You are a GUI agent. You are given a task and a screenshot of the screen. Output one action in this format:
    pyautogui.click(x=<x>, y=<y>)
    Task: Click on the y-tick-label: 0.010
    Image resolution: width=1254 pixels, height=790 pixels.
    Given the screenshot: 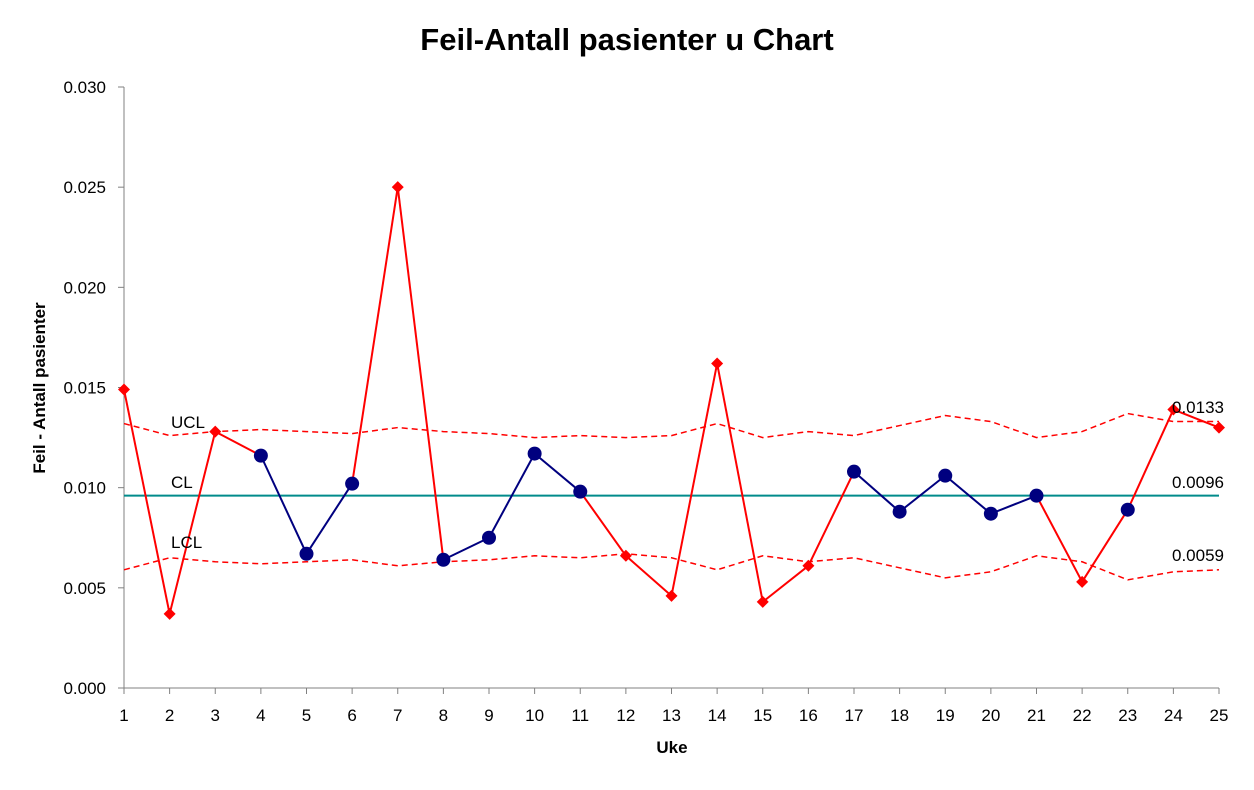 What is the action you would take?
    pyautogui.click(x=84, y=488)
    